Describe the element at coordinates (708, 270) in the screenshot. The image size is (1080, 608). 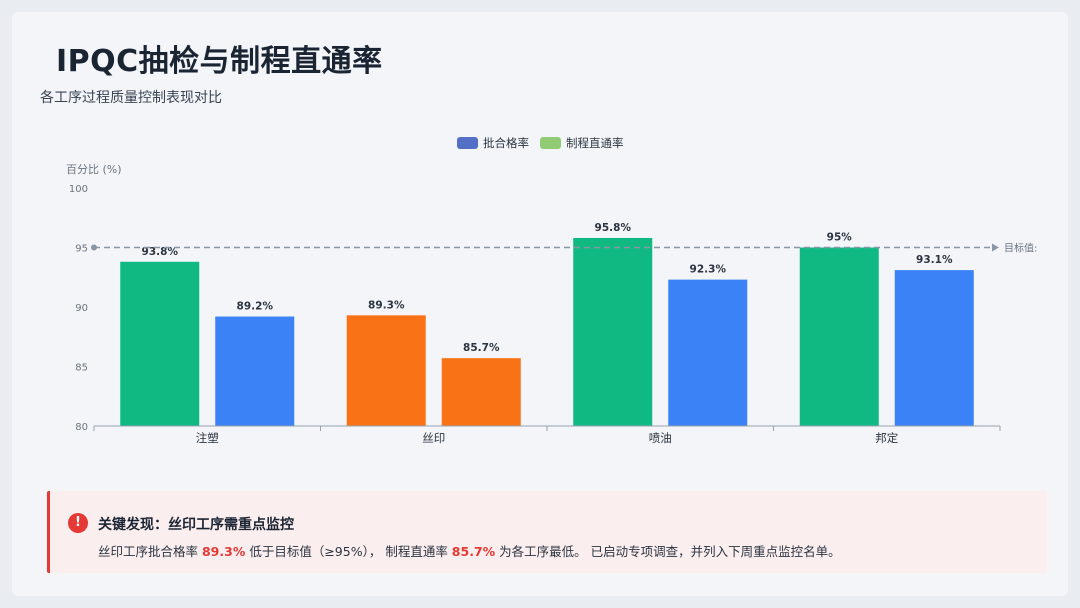
I see `data-label: 92.3%` at that location.